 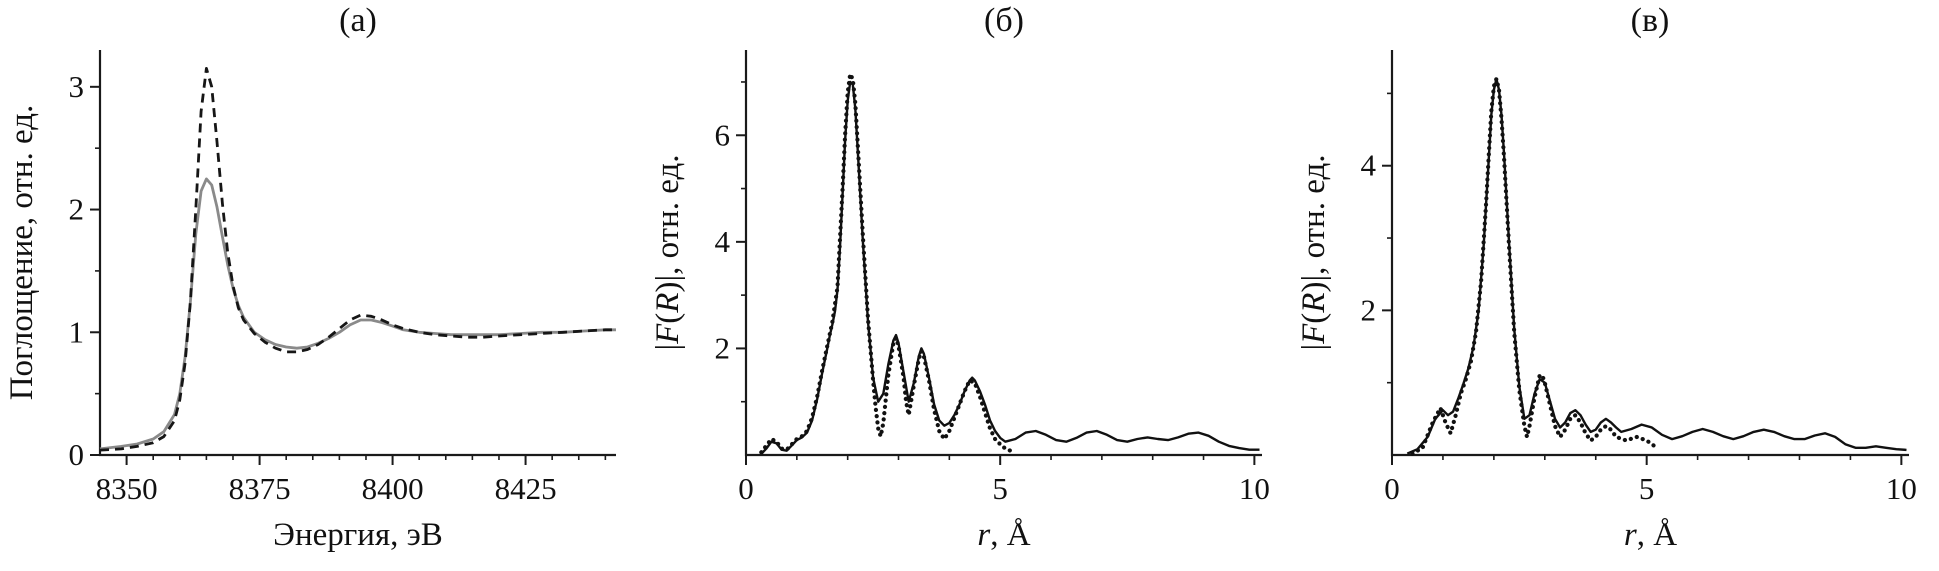 I want to click on y-tick-label: 0, so click(x=77, y=454).